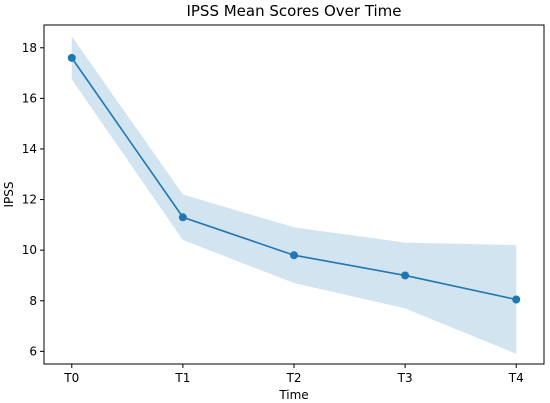 The height and width of the screenshot is (403, 550). Describe the element at coordinates (29, 250) in the screenshot. I see `y-tick-label: 10` at that location.